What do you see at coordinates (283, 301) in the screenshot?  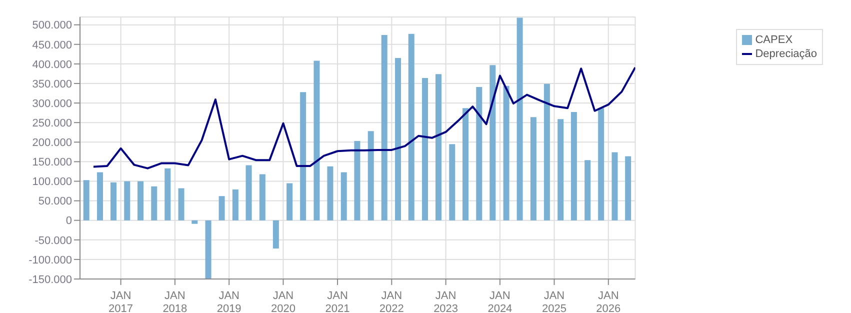 I see `x-tick-label: JAN 2020` at bounding box center [283, 301].